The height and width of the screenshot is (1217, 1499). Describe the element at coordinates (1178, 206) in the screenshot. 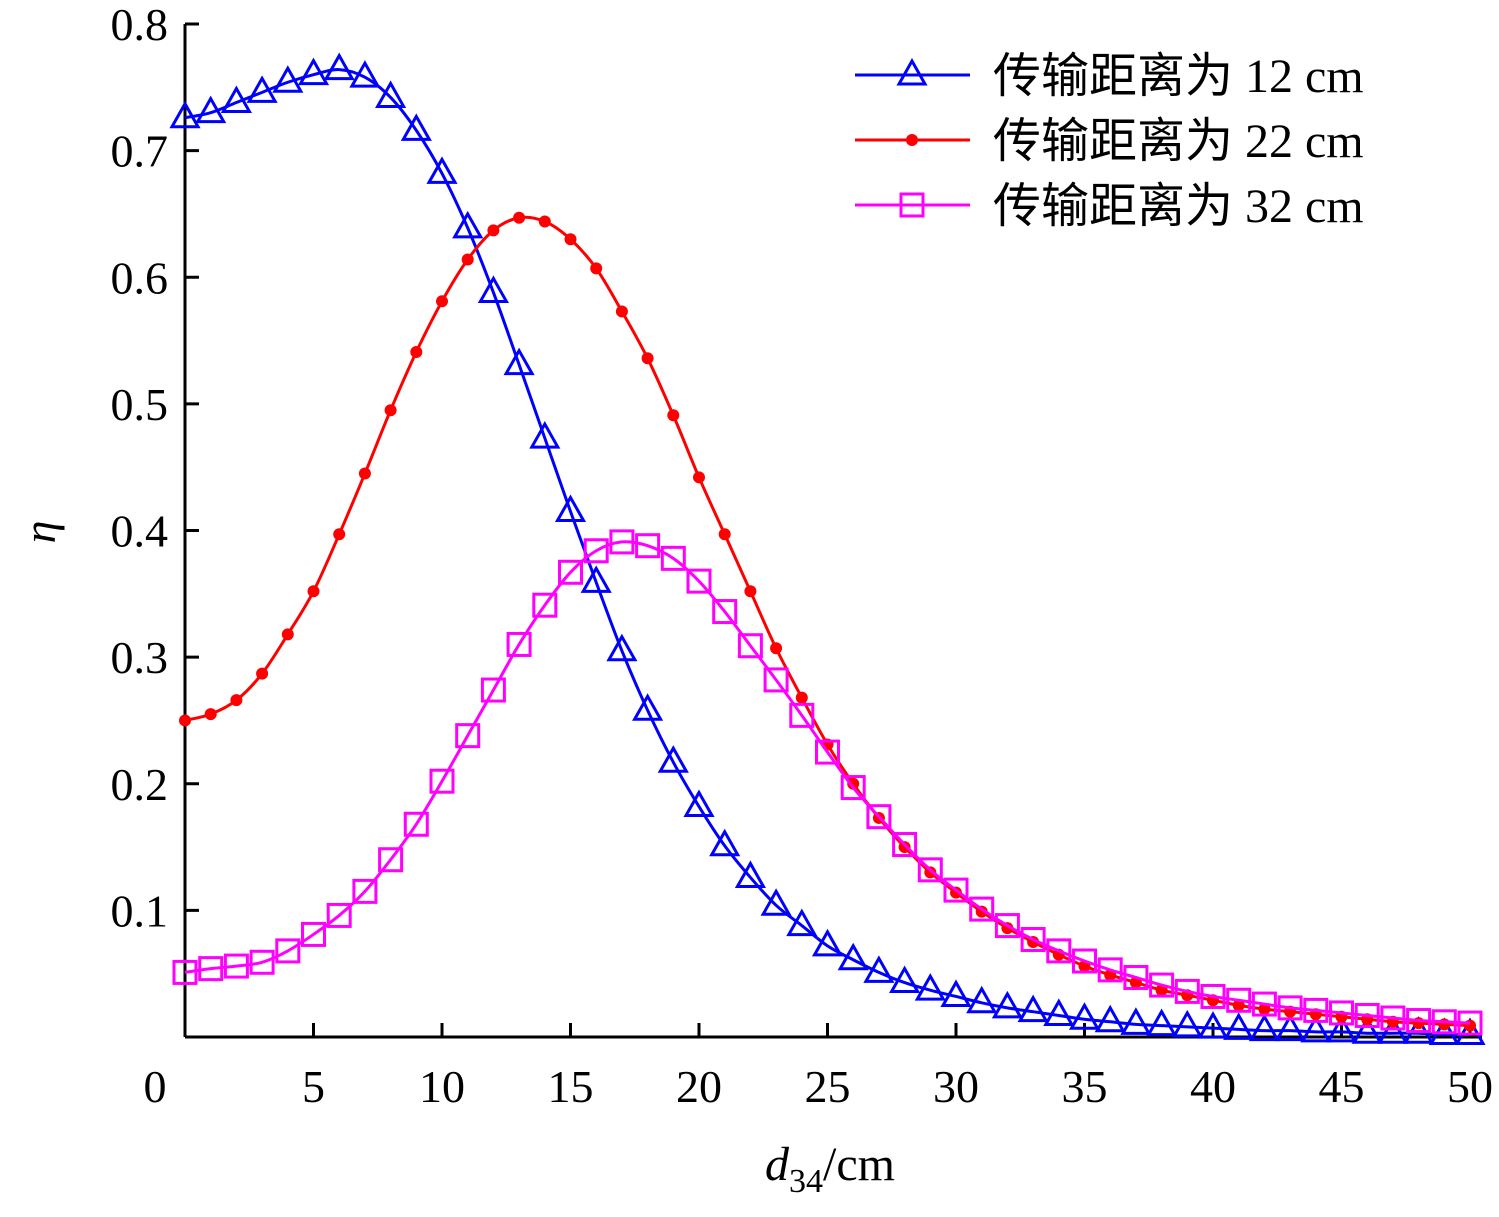

I see `legend-label: 传输距离为 32 cm` at that location.